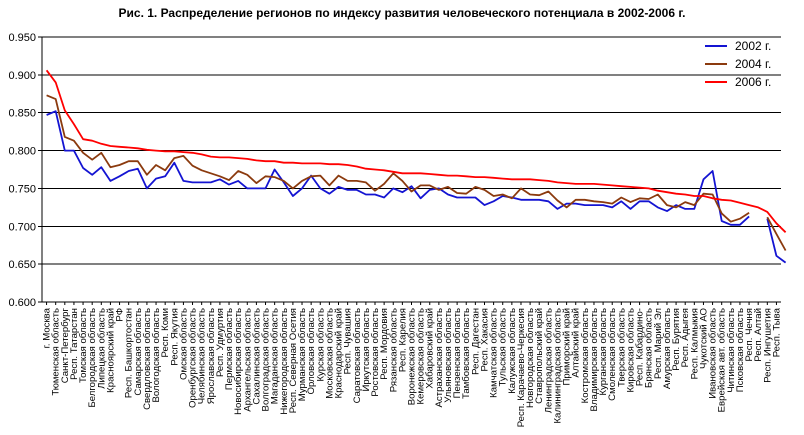 The width and height of the screenshot is (804, 435). Describe the element at coordinates (256, 356) in the screenshot. I see `x-tick-label: Сахалинская область` at that location.